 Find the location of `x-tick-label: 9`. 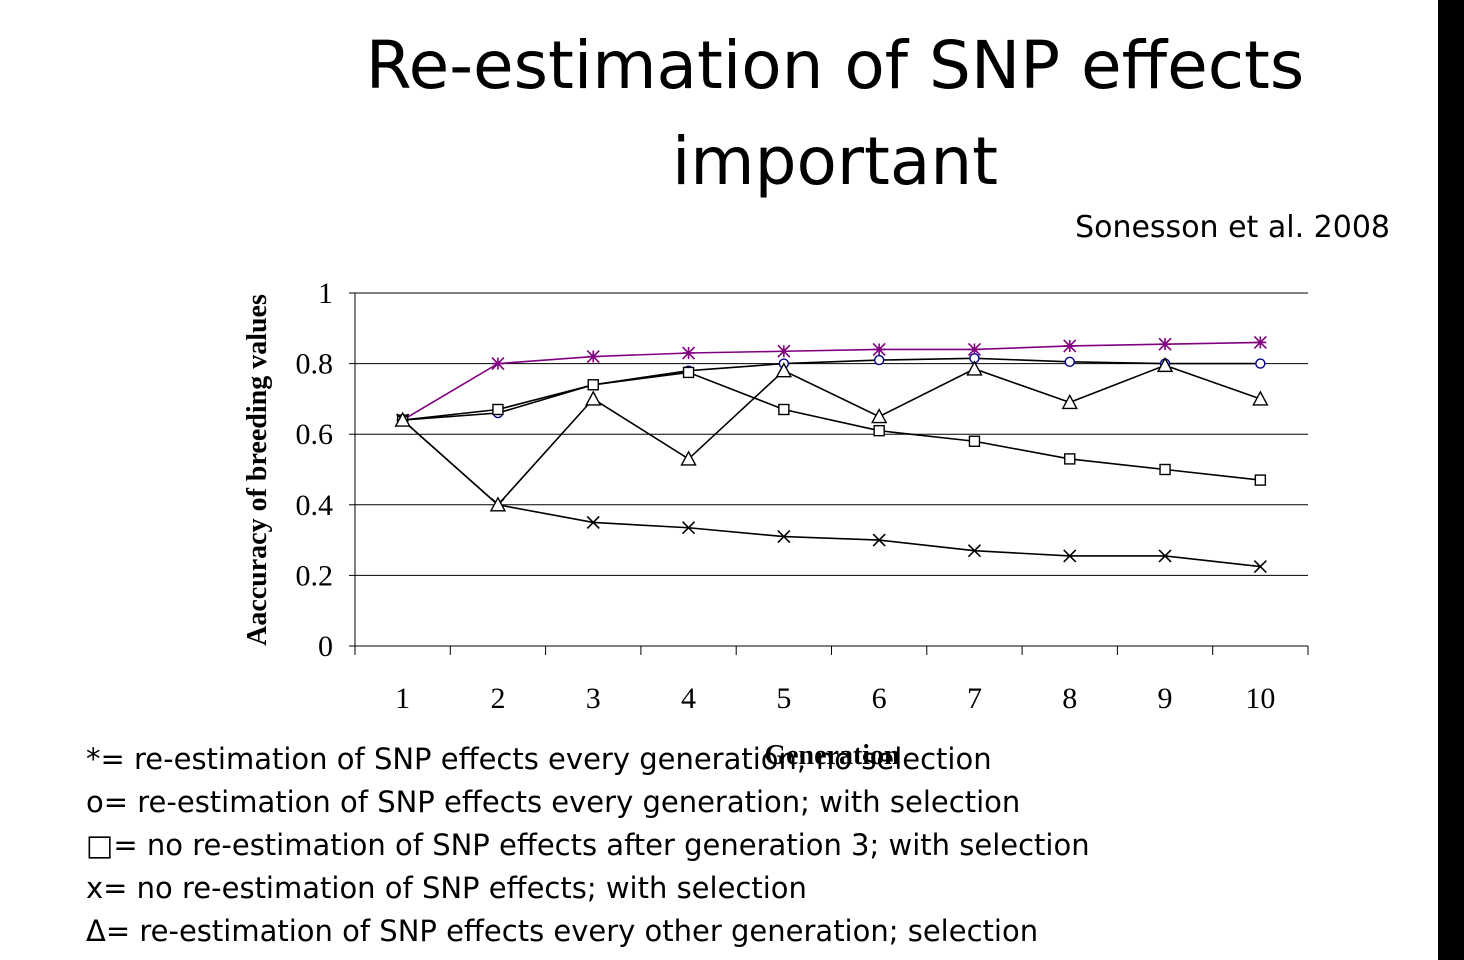

x-tick-label: 9 is located at coordinates (1165, 698).